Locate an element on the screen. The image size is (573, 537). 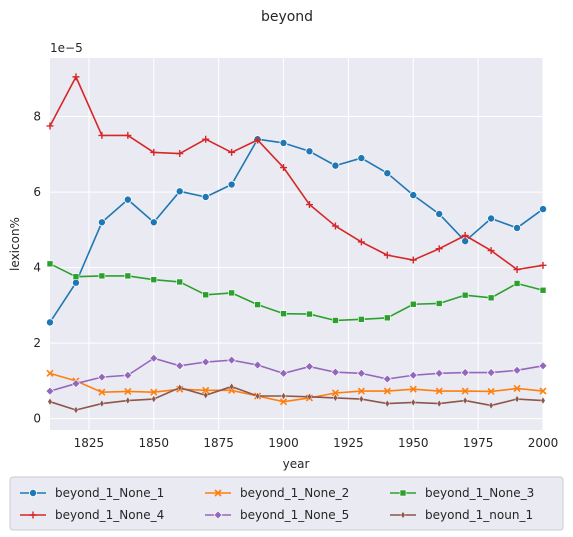
x-axis-label: year is located at coordinates (296, 464).